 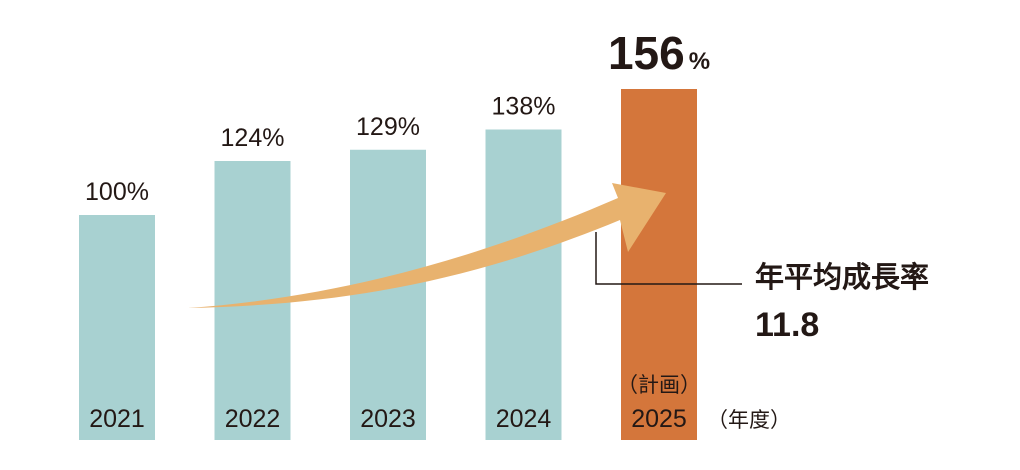 I want to click on growth-arrow, so click(x=427, y=245).